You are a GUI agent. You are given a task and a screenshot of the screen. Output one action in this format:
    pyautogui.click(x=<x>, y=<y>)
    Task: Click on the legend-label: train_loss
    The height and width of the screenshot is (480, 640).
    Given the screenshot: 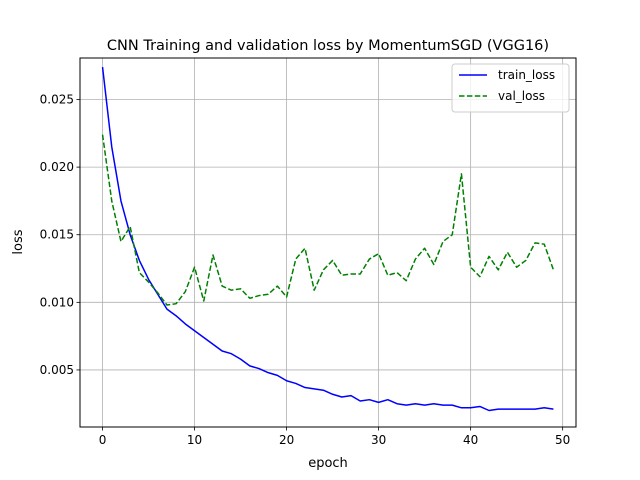 What is the action you would take?
    pyautogui.click(x=526, y=75)
    